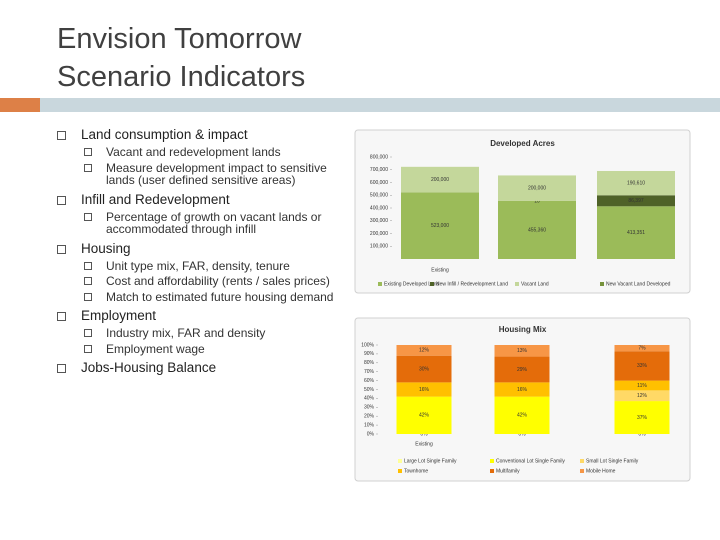  I want to click on data-label: 29%, so click(522, 370).